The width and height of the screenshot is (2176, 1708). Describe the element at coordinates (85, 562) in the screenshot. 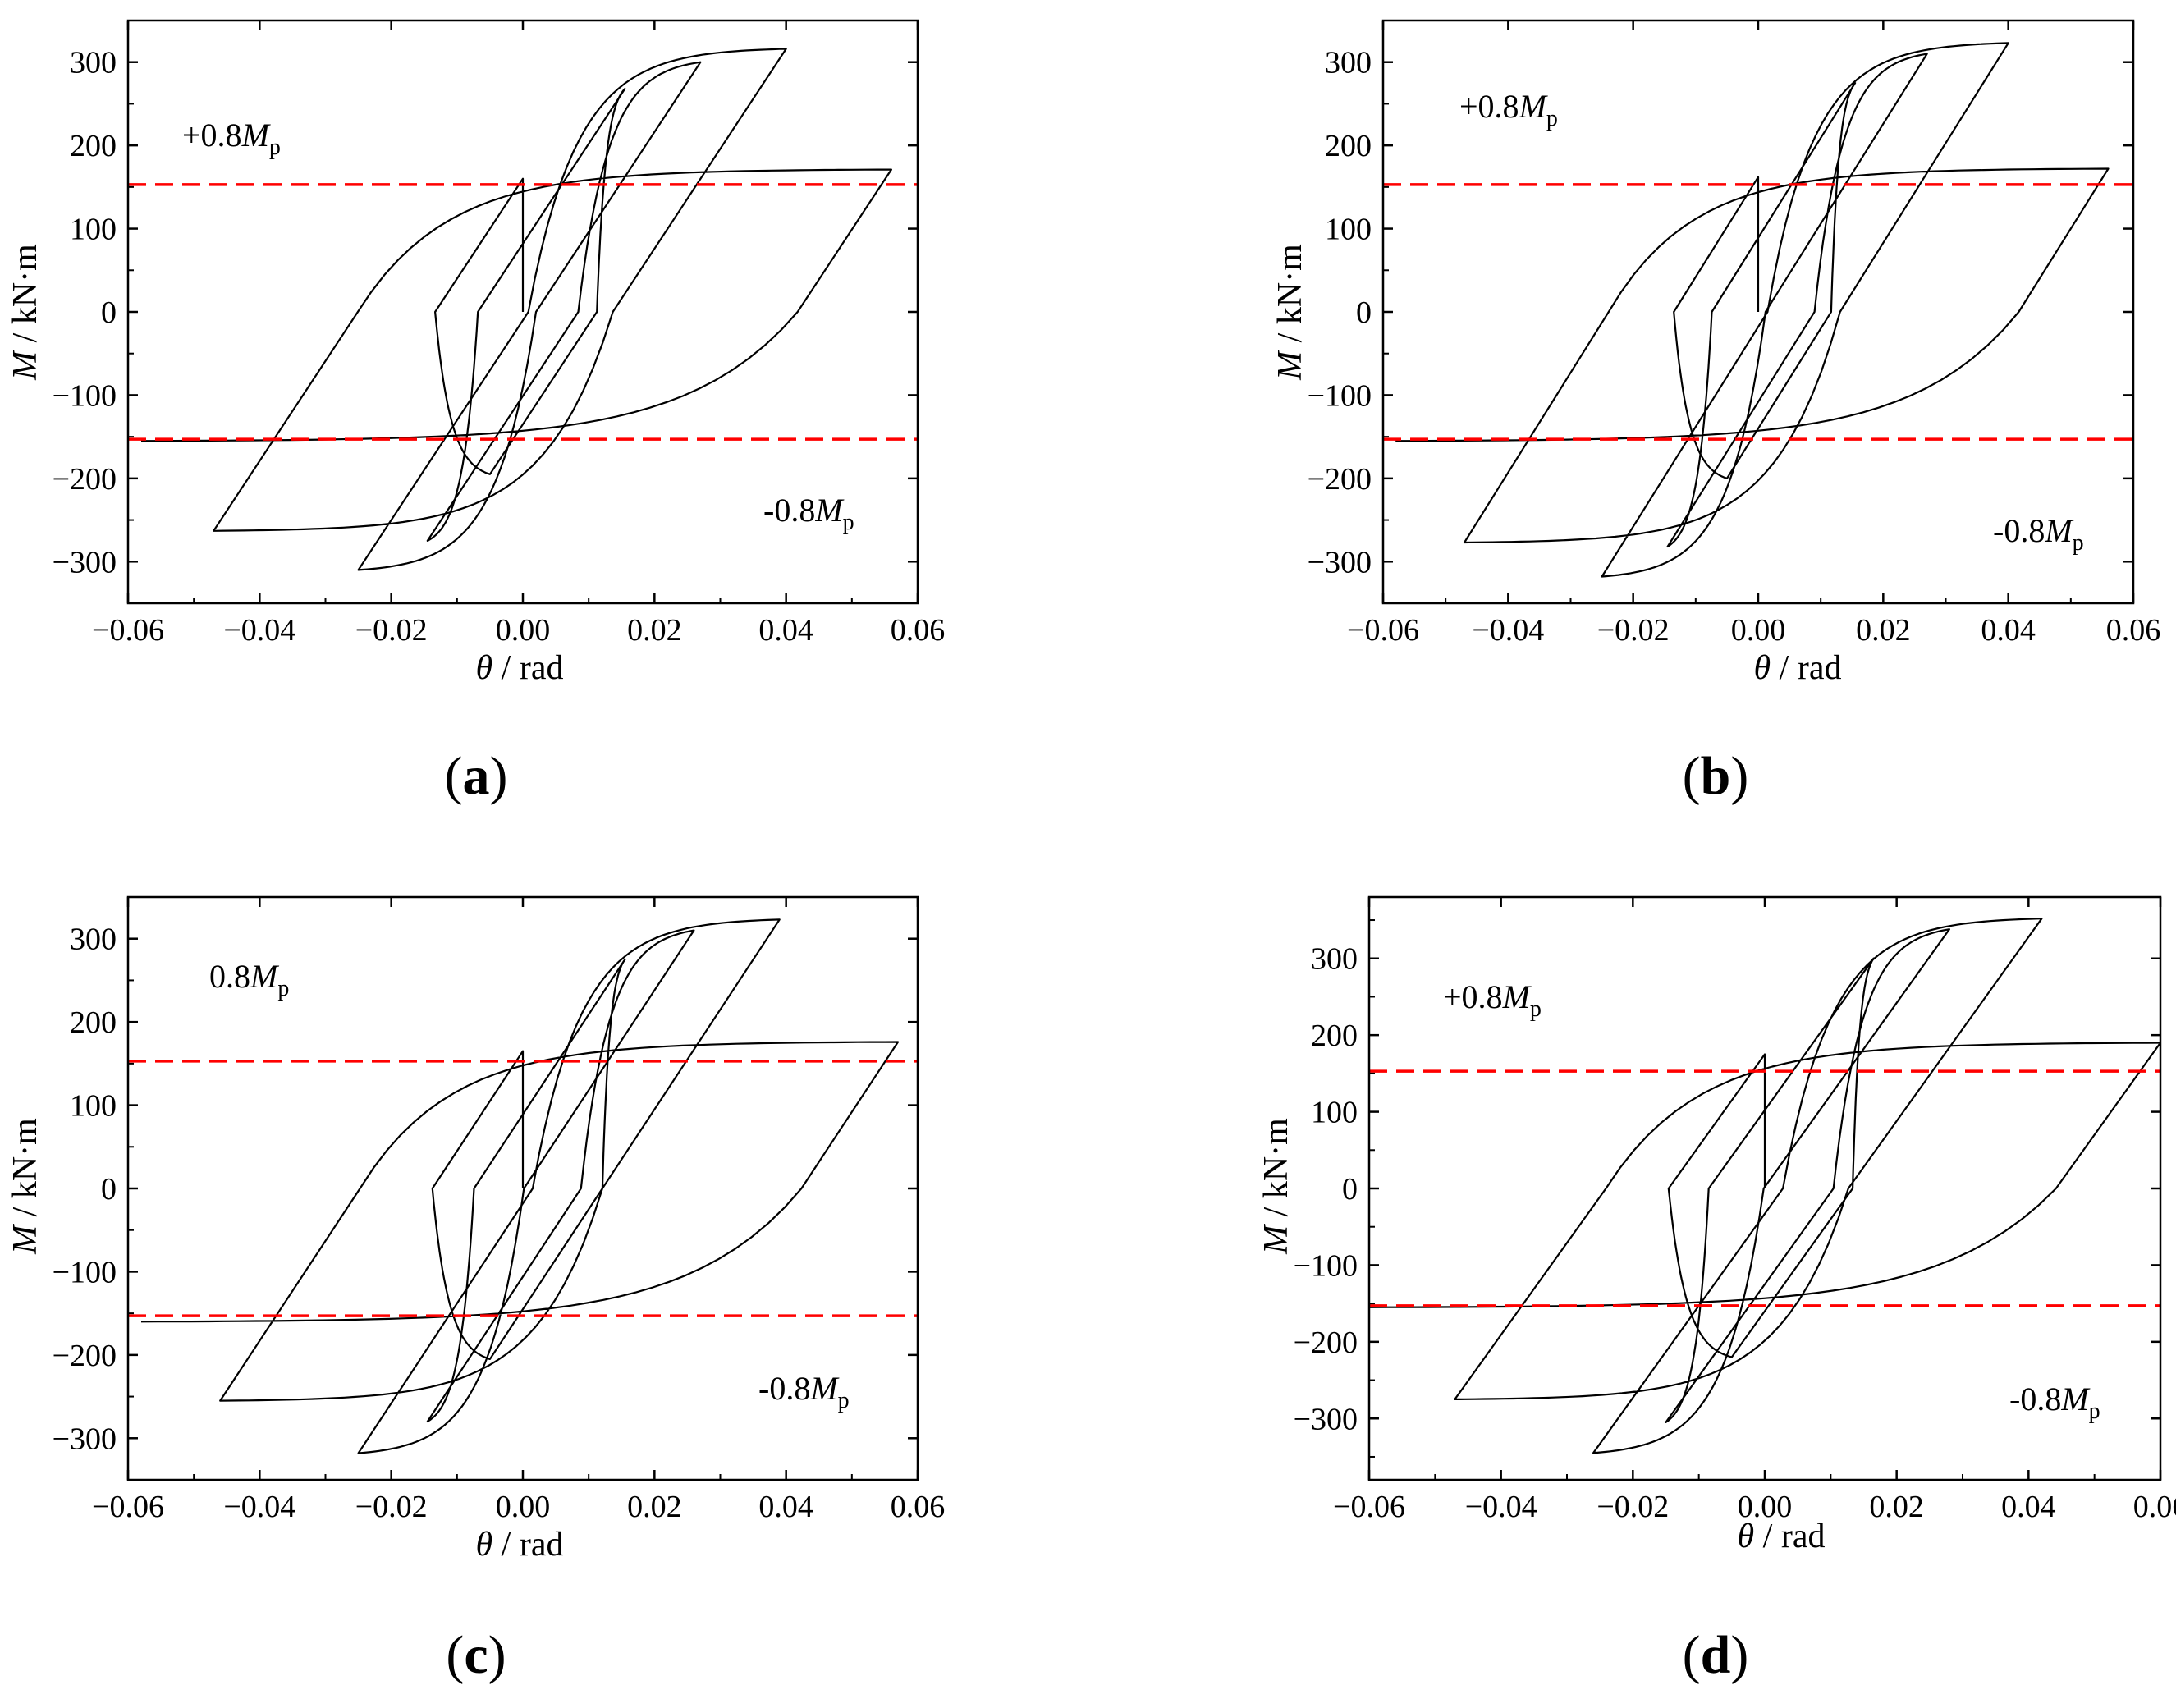

I see `y-tick-label-a: −300` at that location.